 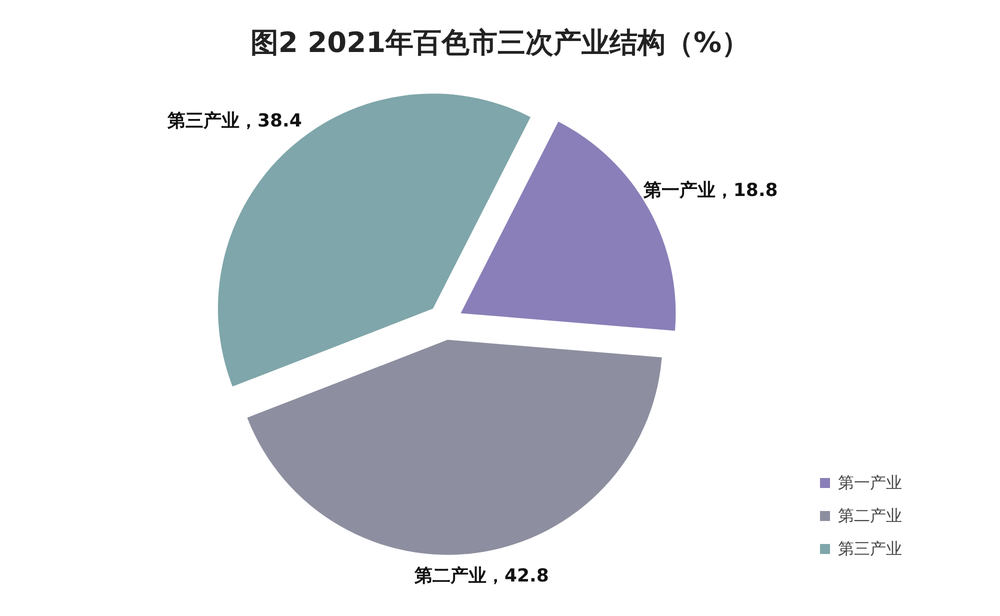 I want to click on data-label: 第三产业，38.4, so click(x=234, y=121).